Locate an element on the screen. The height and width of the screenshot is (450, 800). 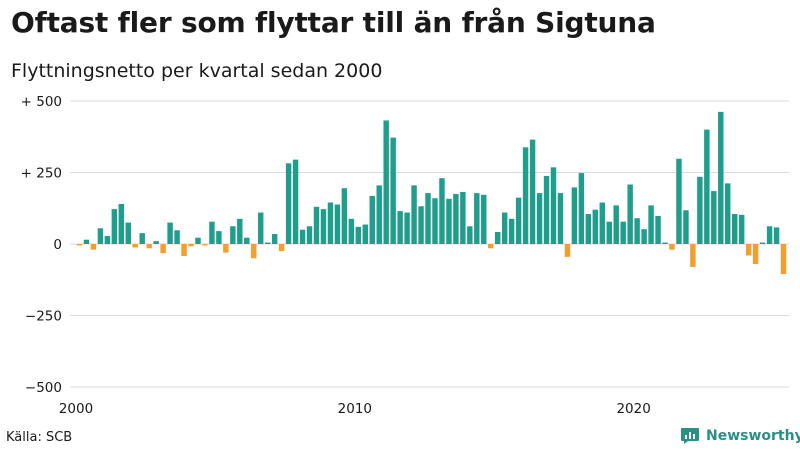
x-tick-label: 2010 is located at coordinates (355, 409).